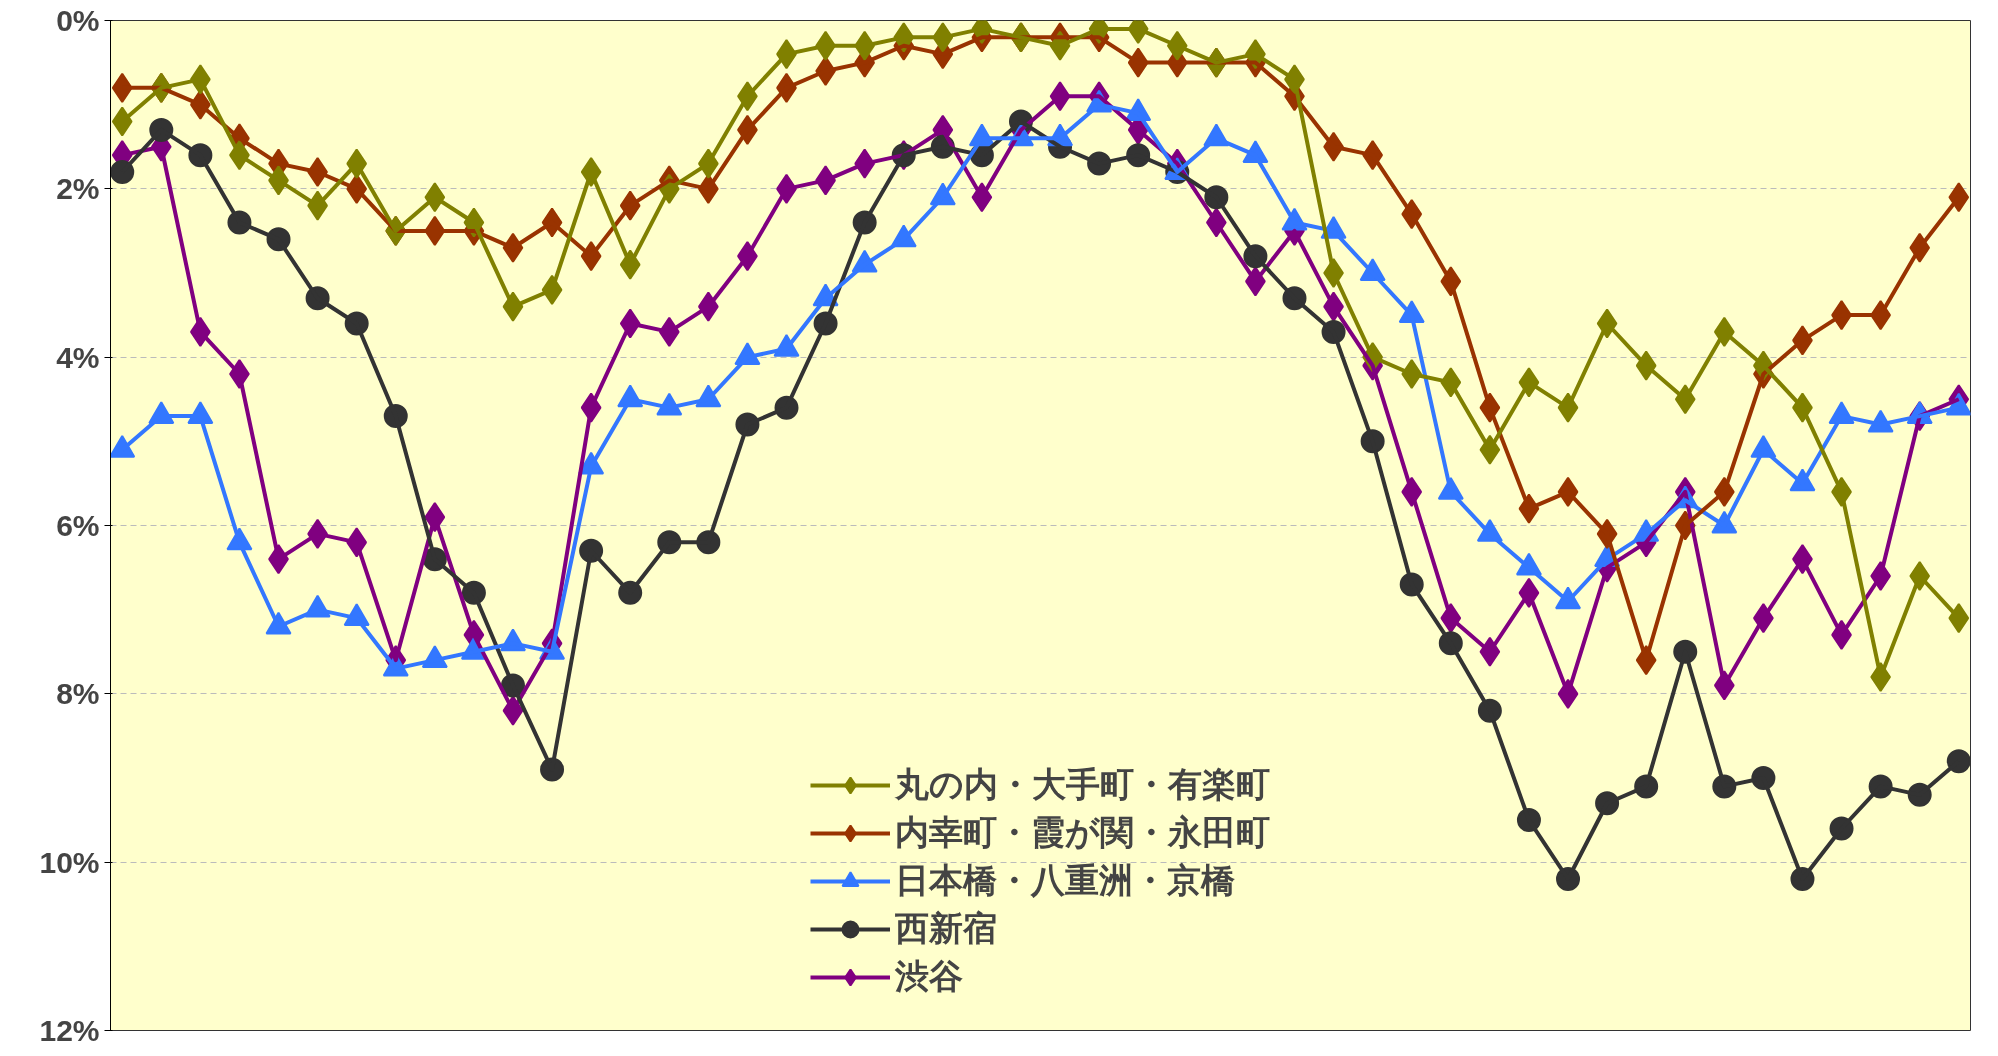 Image resolution: width=1998 pixels, height=1056 pixels. What do you see at coordinates (78, 525) in the screenshot?
I see `y-tick-label: 6%` at bounding box center [78, 525].